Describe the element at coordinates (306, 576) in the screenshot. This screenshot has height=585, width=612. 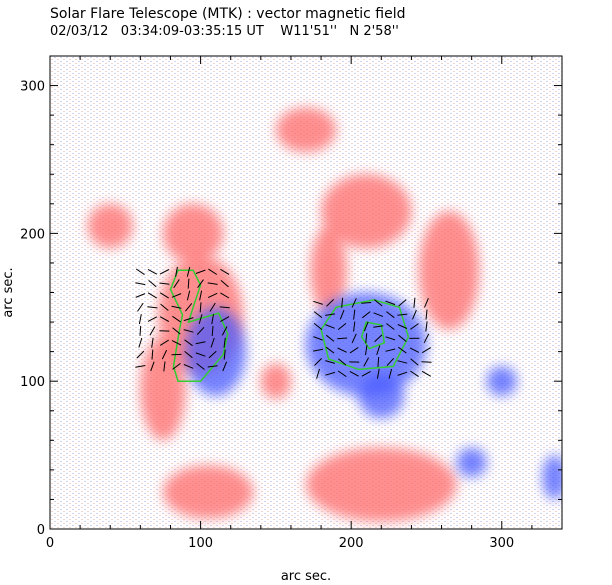
I see `x-axis-label: arc sec.` at that location.